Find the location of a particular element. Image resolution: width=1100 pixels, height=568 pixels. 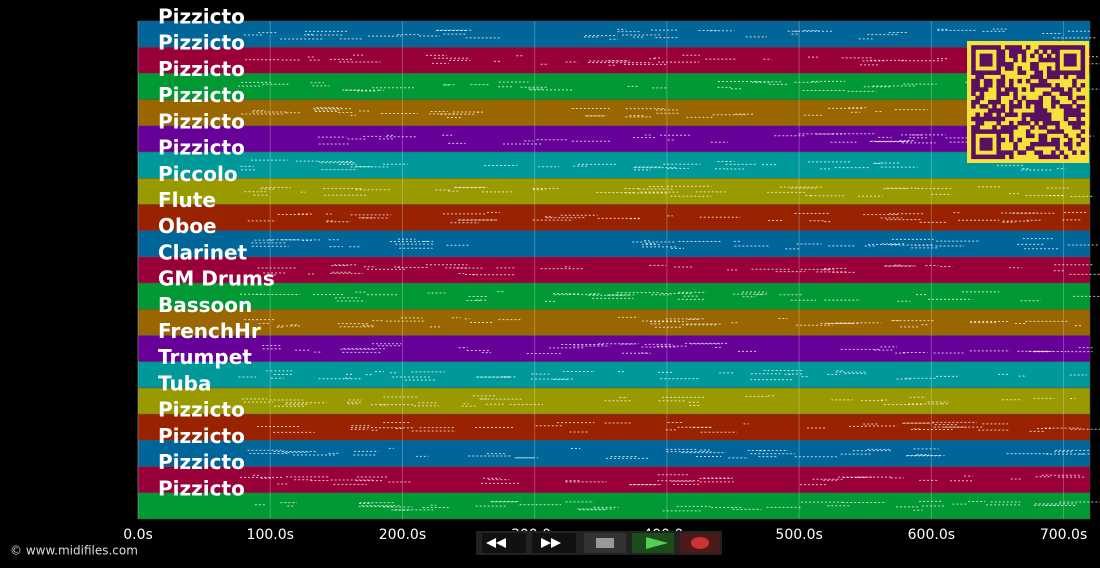

rewind-button is located at coordinates (504, 543).